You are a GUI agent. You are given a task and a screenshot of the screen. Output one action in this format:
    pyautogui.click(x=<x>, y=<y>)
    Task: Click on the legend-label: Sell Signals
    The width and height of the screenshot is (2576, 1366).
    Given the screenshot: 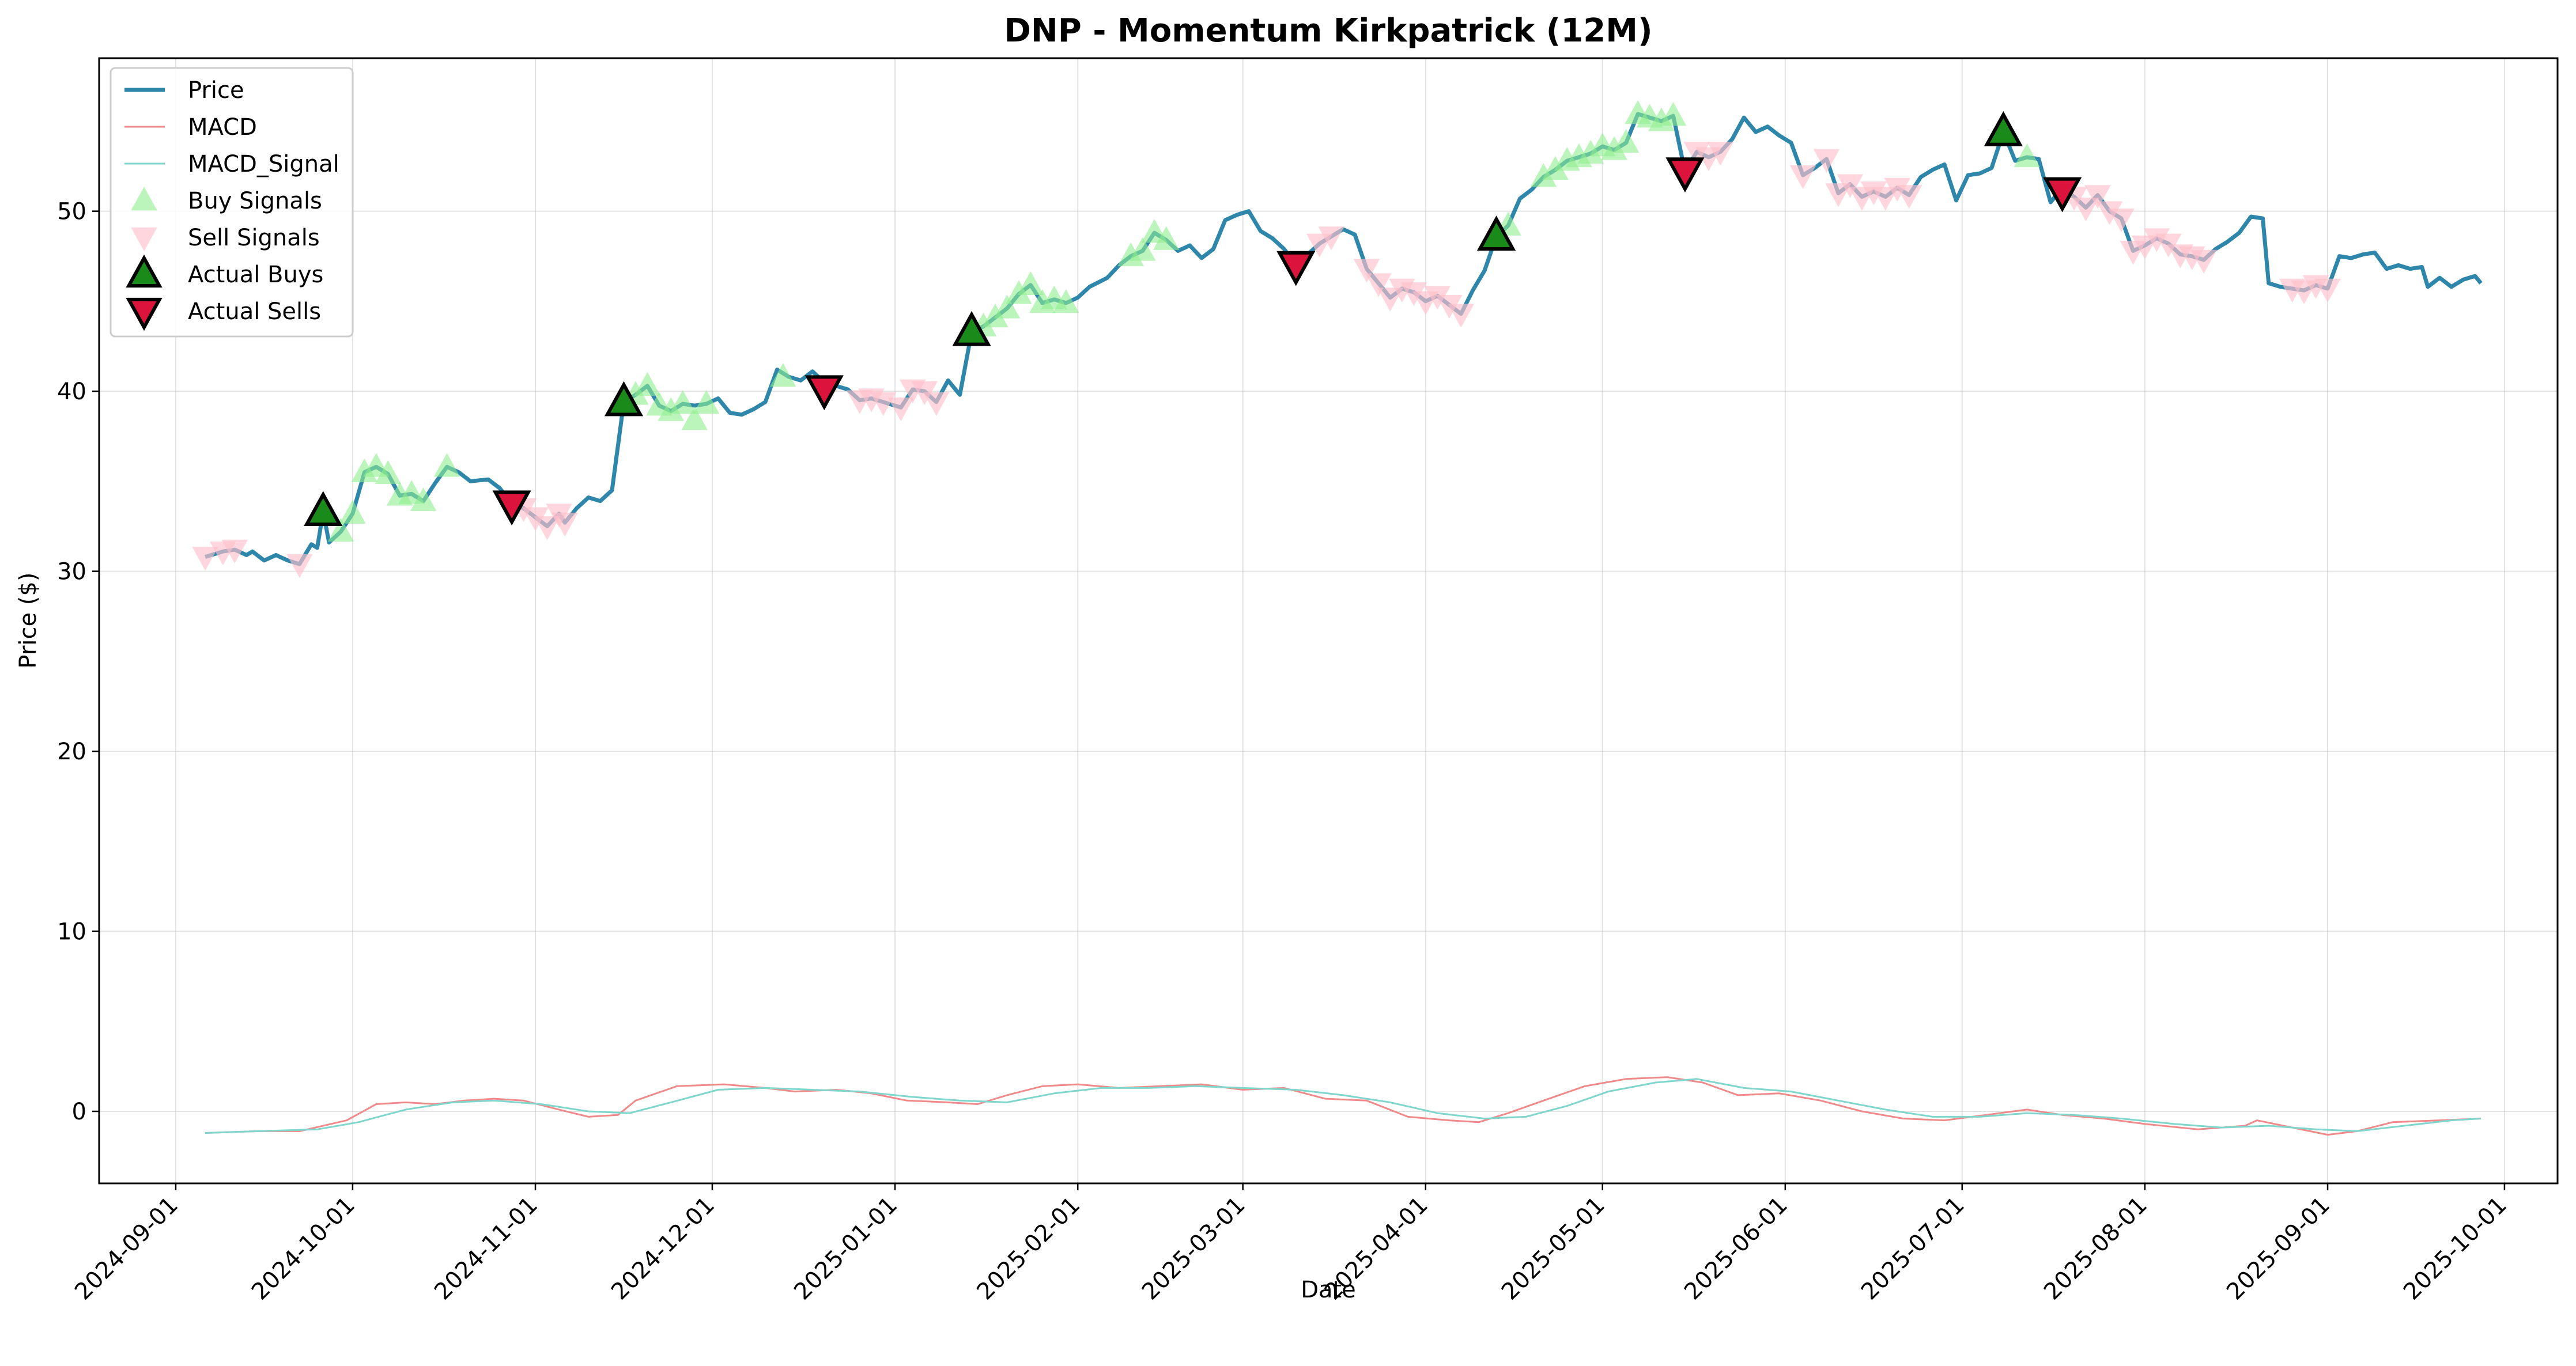 What is the action you would take?
    pyautogui.click(x=254, y=238)
    